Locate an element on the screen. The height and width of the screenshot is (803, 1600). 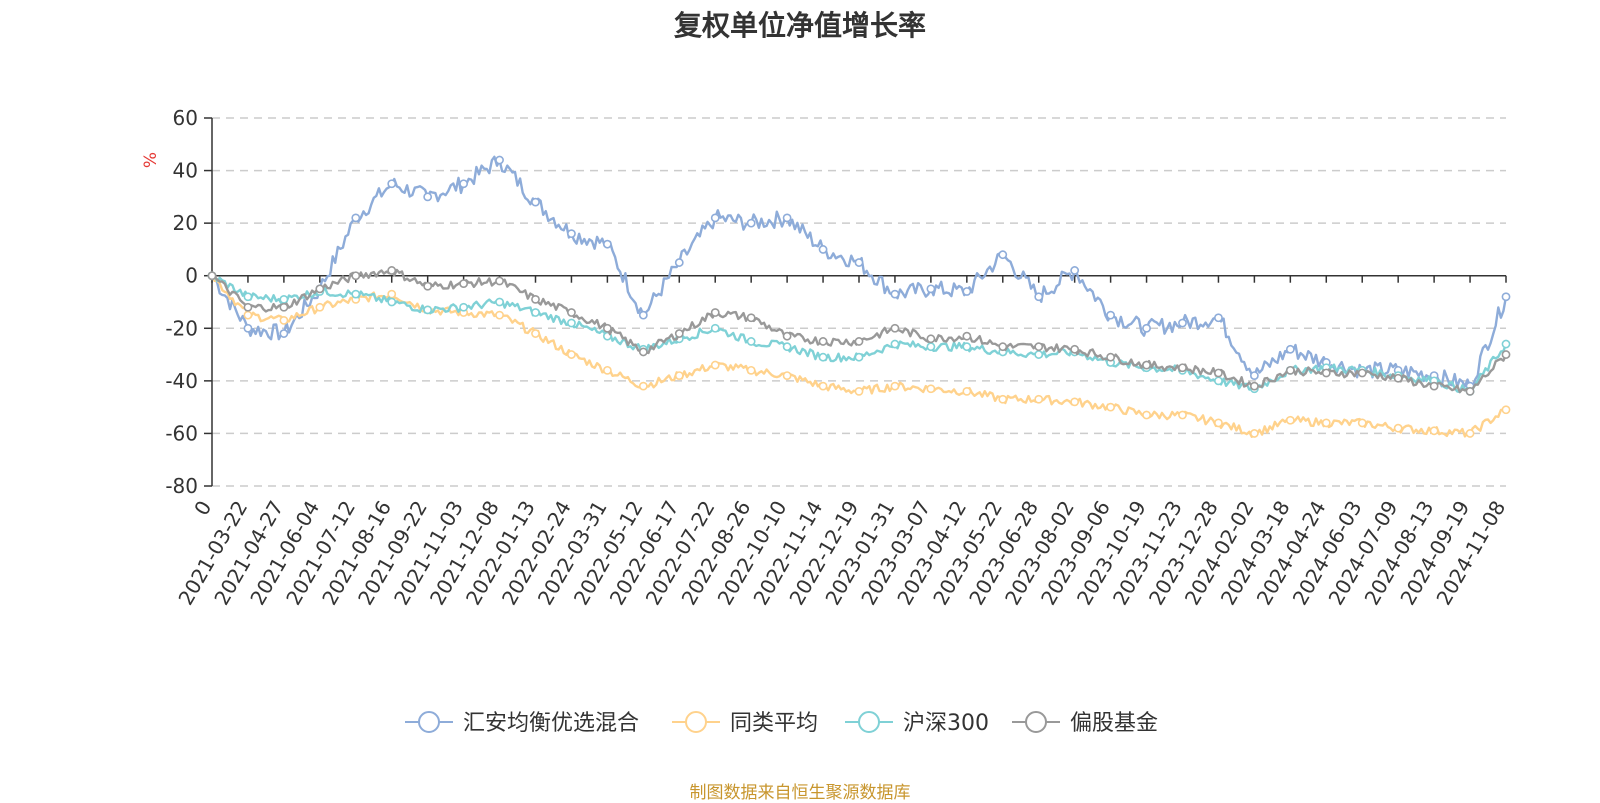
legend-item: 同类平均 is located at coordinates (745, 723).